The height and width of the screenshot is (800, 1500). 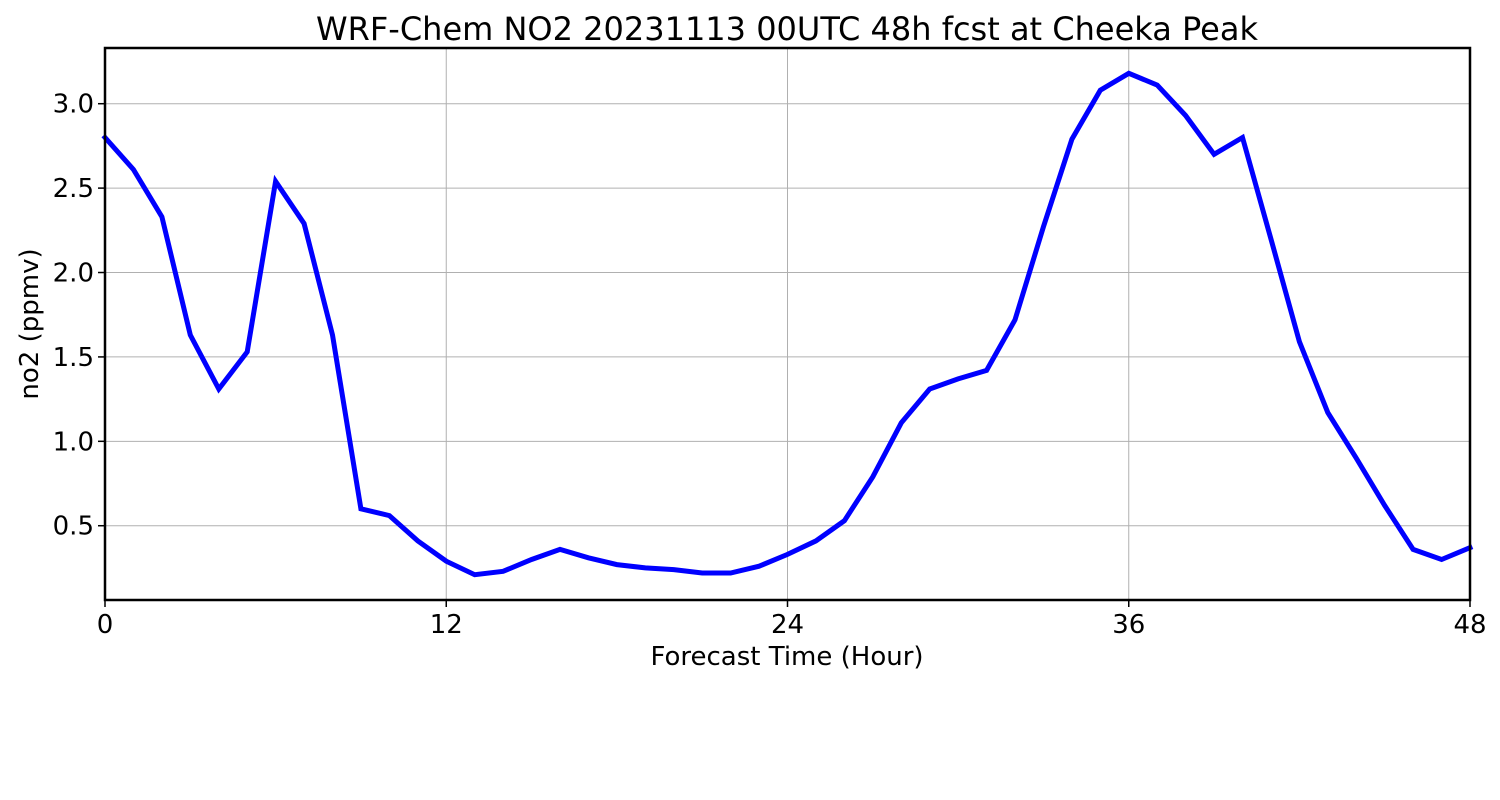 I want to click on x-axis-label: Forecast Time (Hour), so click(x=786, y=657).